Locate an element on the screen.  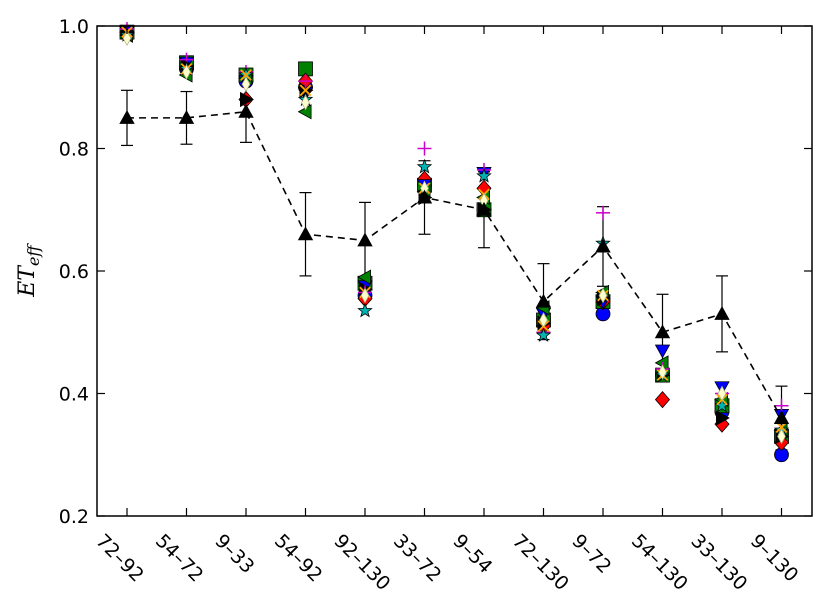
x-tick-label: 92–130 is located at coordinates (361, 562).